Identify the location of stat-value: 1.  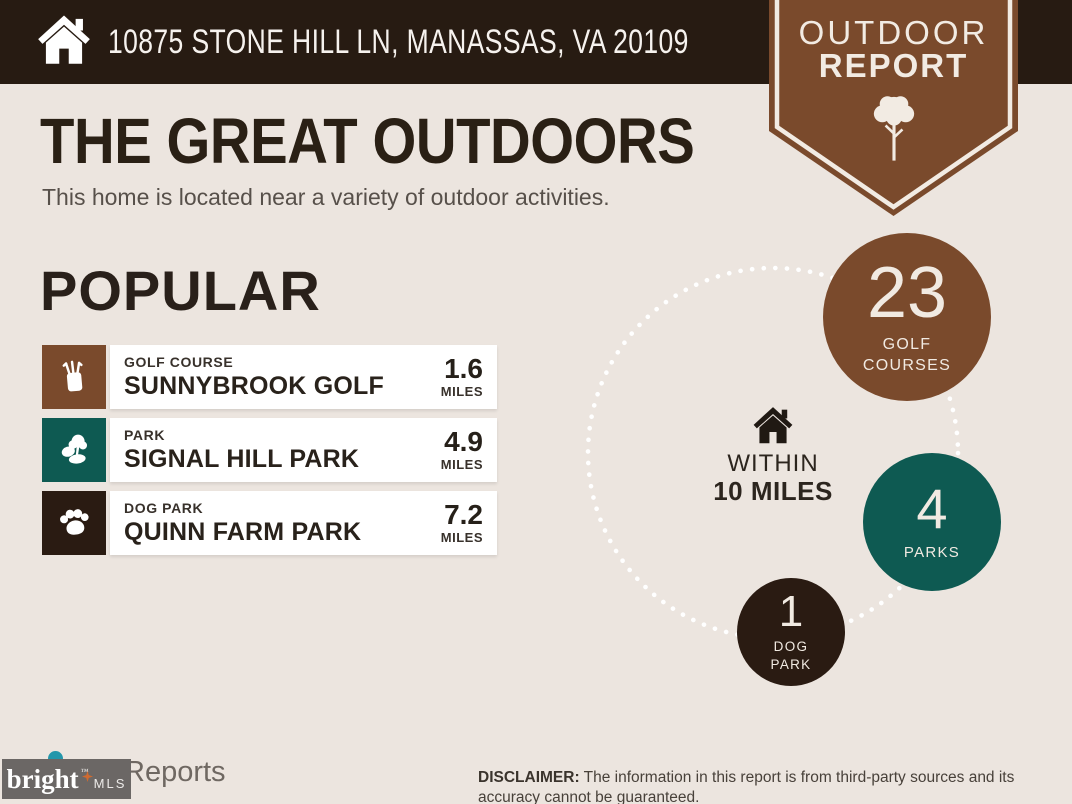
(791, 612).